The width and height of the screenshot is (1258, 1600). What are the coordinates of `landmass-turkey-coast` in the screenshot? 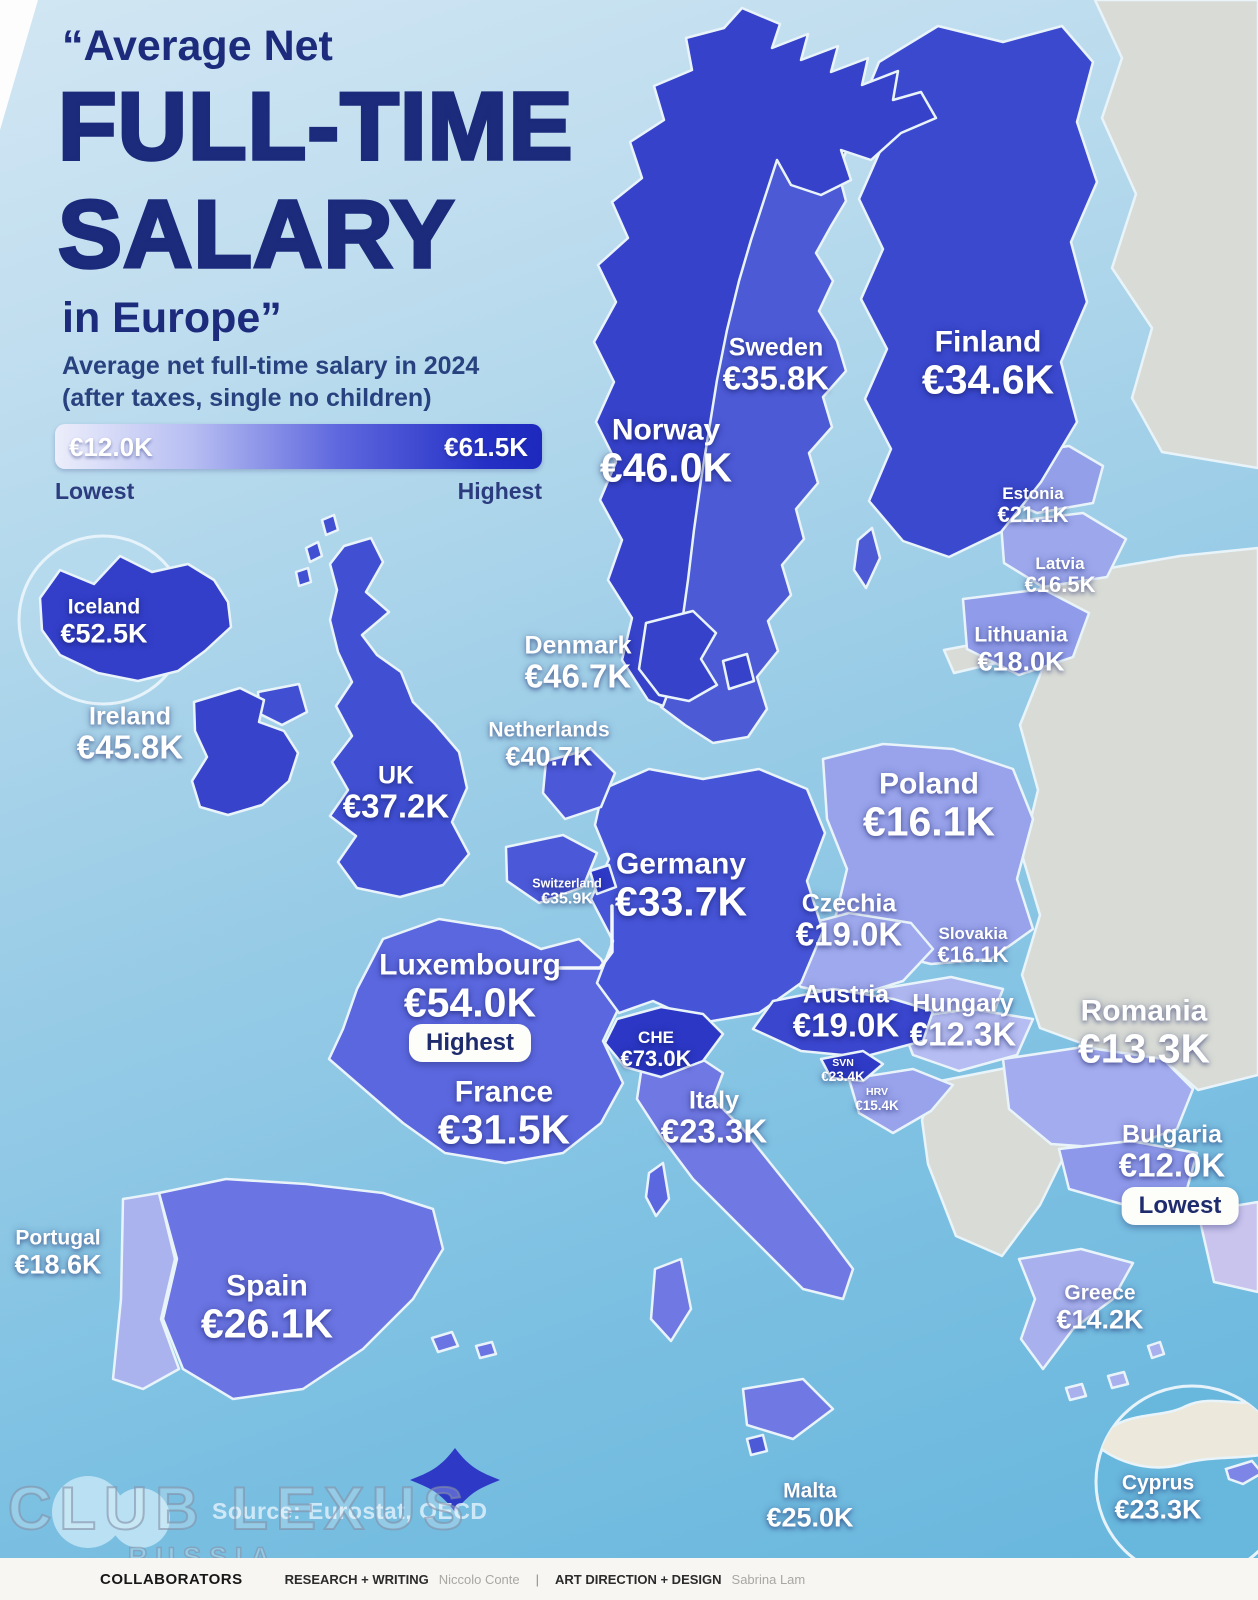 It's located at (1177, 1431).